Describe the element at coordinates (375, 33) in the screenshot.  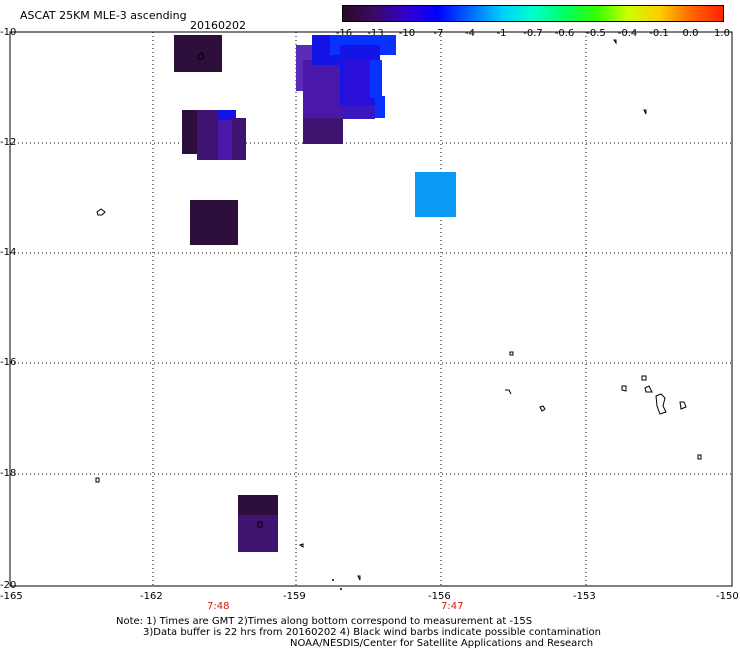
I see `colorbar-tick-label: -13` at that location.